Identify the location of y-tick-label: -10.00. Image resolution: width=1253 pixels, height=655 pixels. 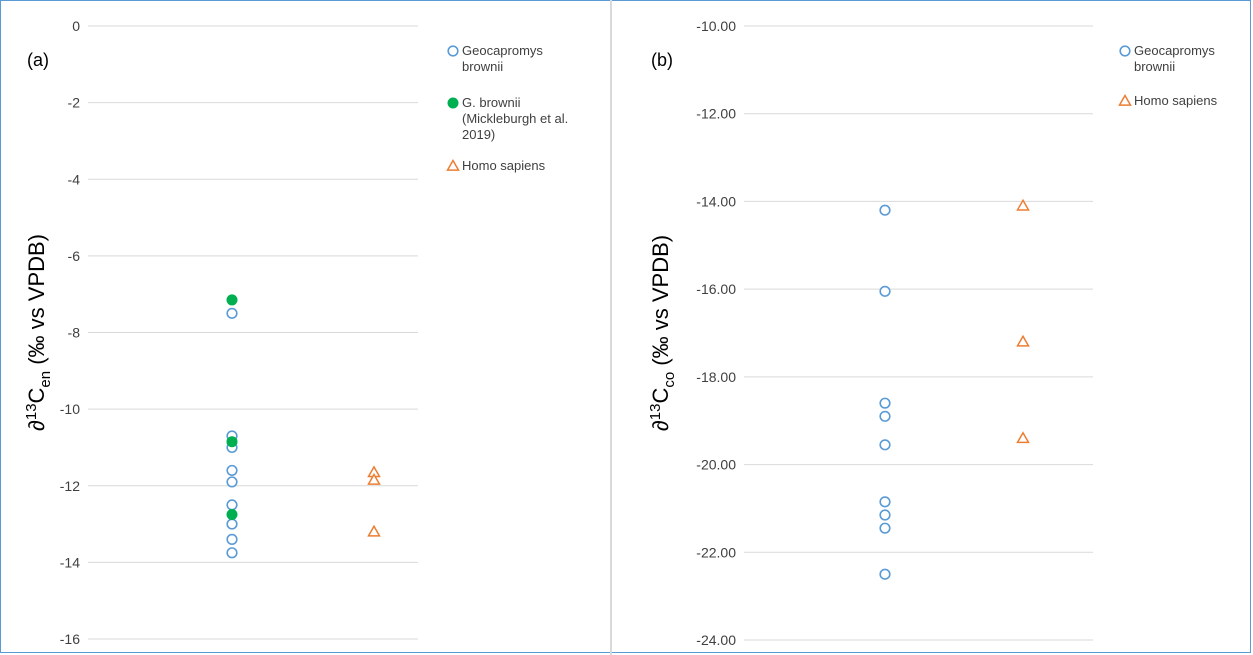
(716, 26).